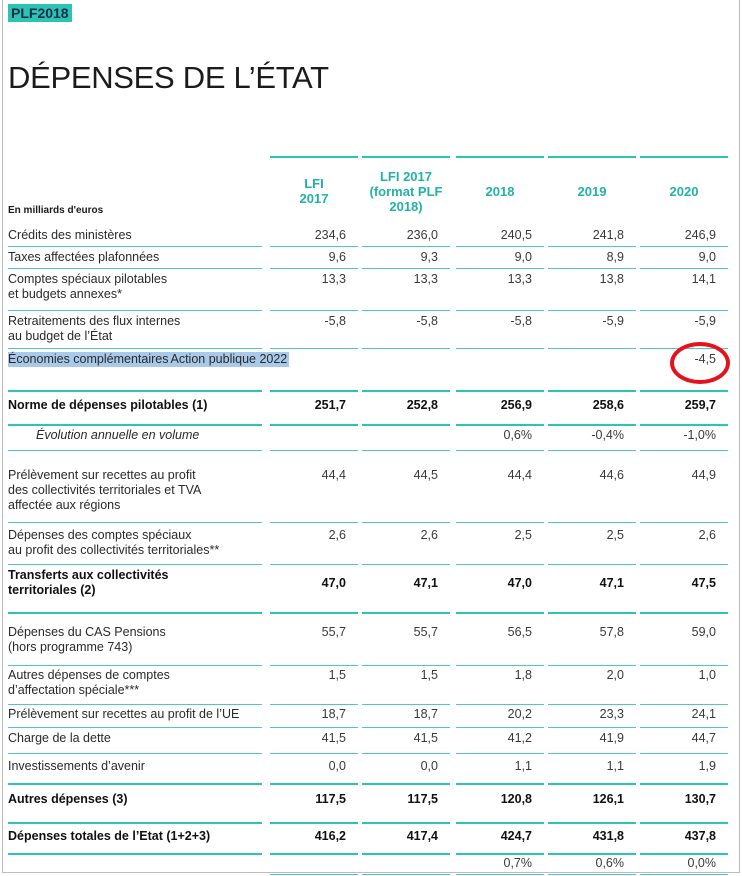 This screenshot has width=742, height=876. I want to click on cell-value: 1,8, so click(523, 675).